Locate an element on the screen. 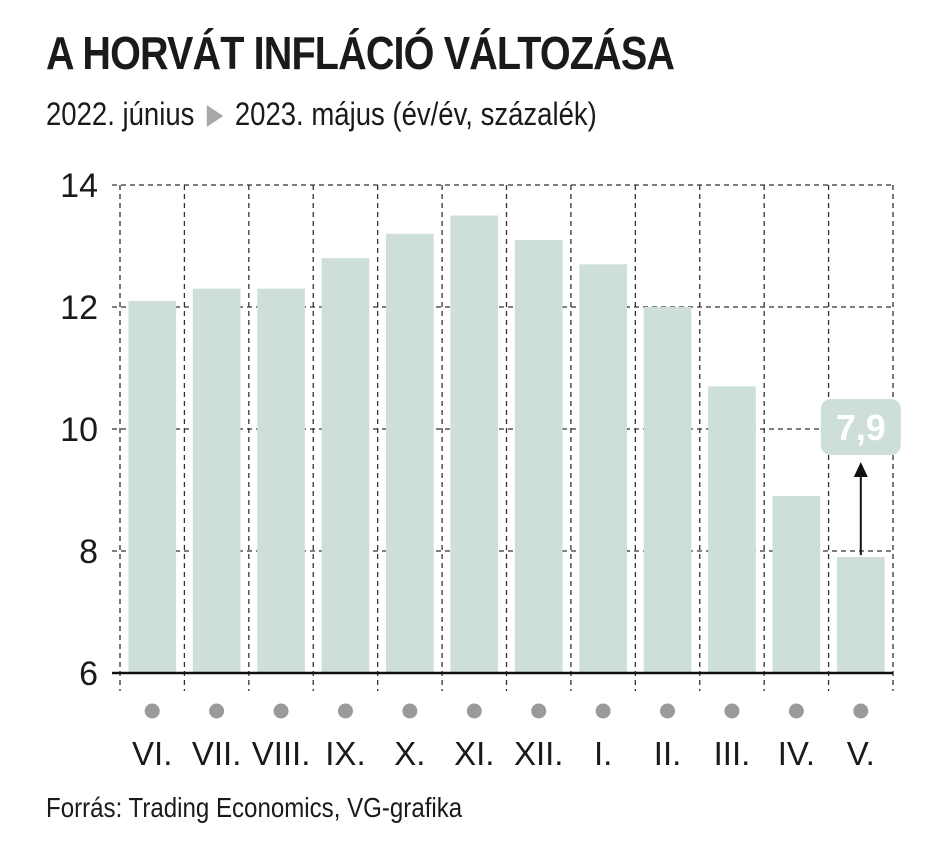  y-tick-label: 10 is located at coordinates (79, 430).